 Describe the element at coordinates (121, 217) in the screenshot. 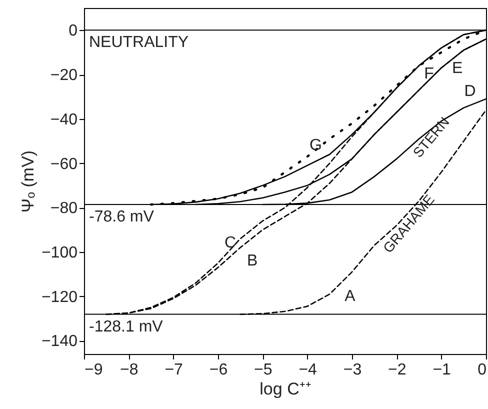

I see `ref-line-label: -78.6 mV` at that location.